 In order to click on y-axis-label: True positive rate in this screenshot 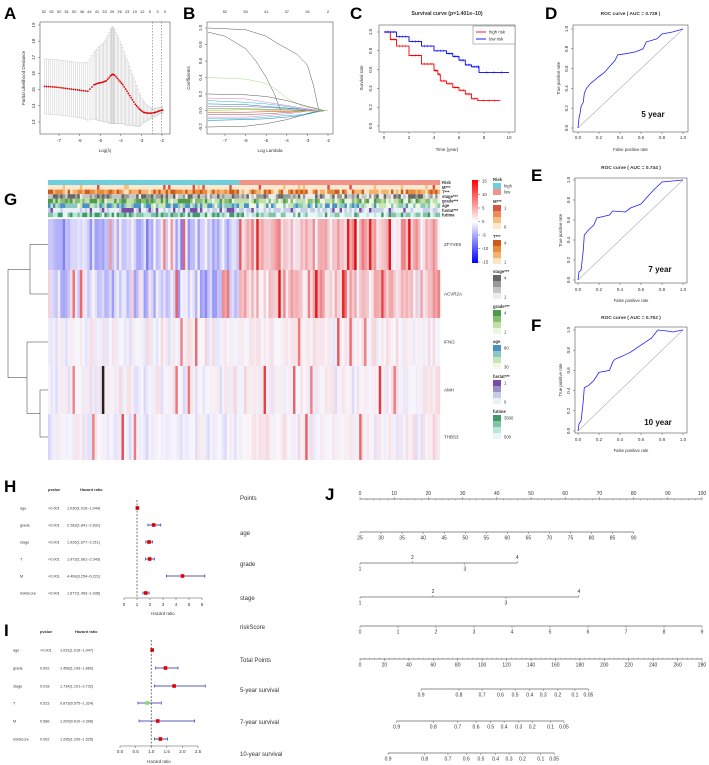, I will do `click(558, 78)`.